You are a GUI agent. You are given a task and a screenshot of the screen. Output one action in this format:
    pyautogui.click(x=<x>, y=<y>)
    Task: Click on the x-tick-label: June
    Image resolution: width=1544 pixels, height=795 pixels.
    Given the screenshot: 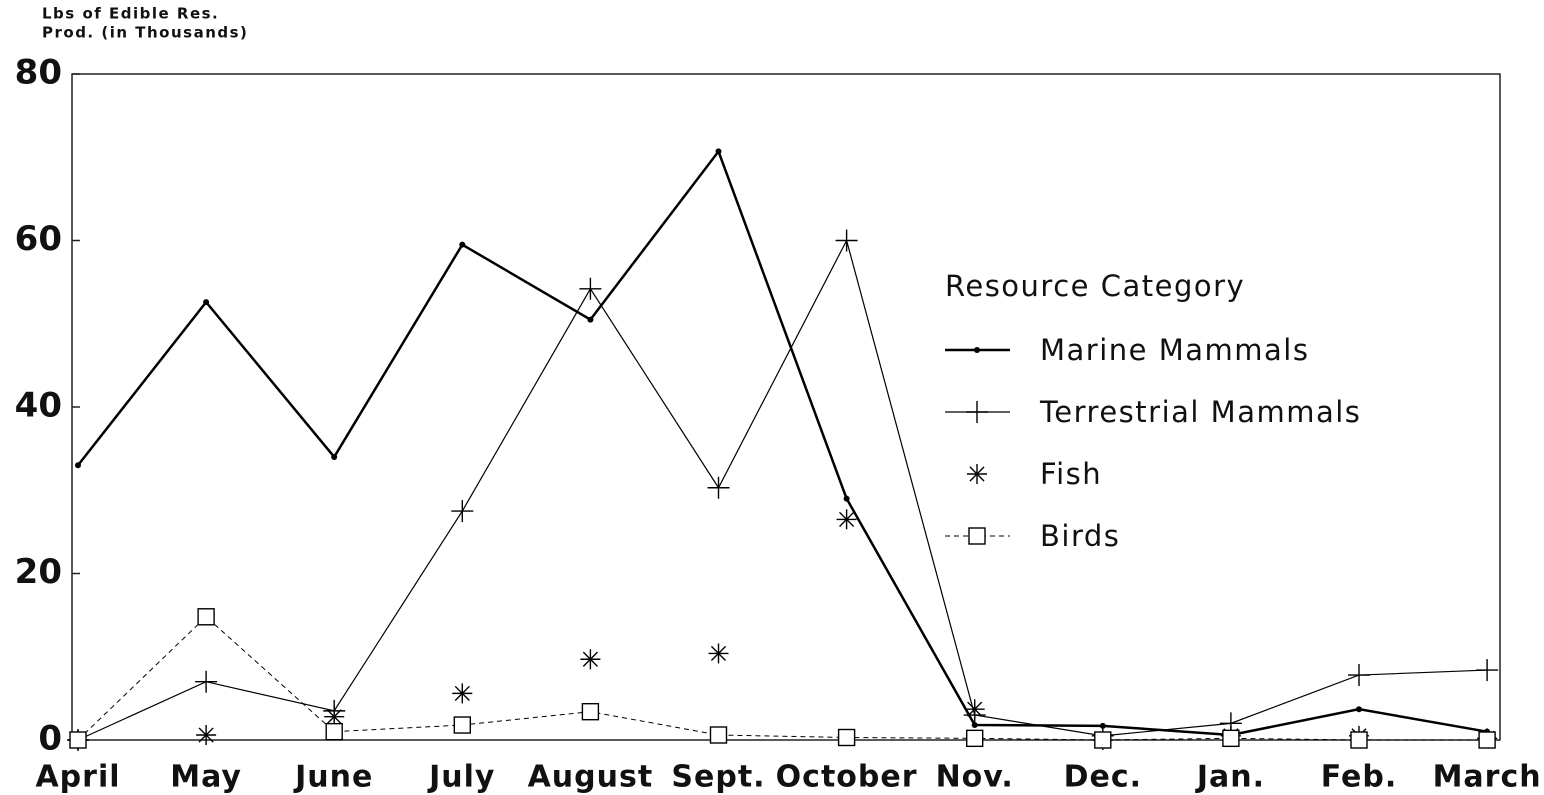 What is the action you would take?
    pyautogui.click(x=333, y=777)
    